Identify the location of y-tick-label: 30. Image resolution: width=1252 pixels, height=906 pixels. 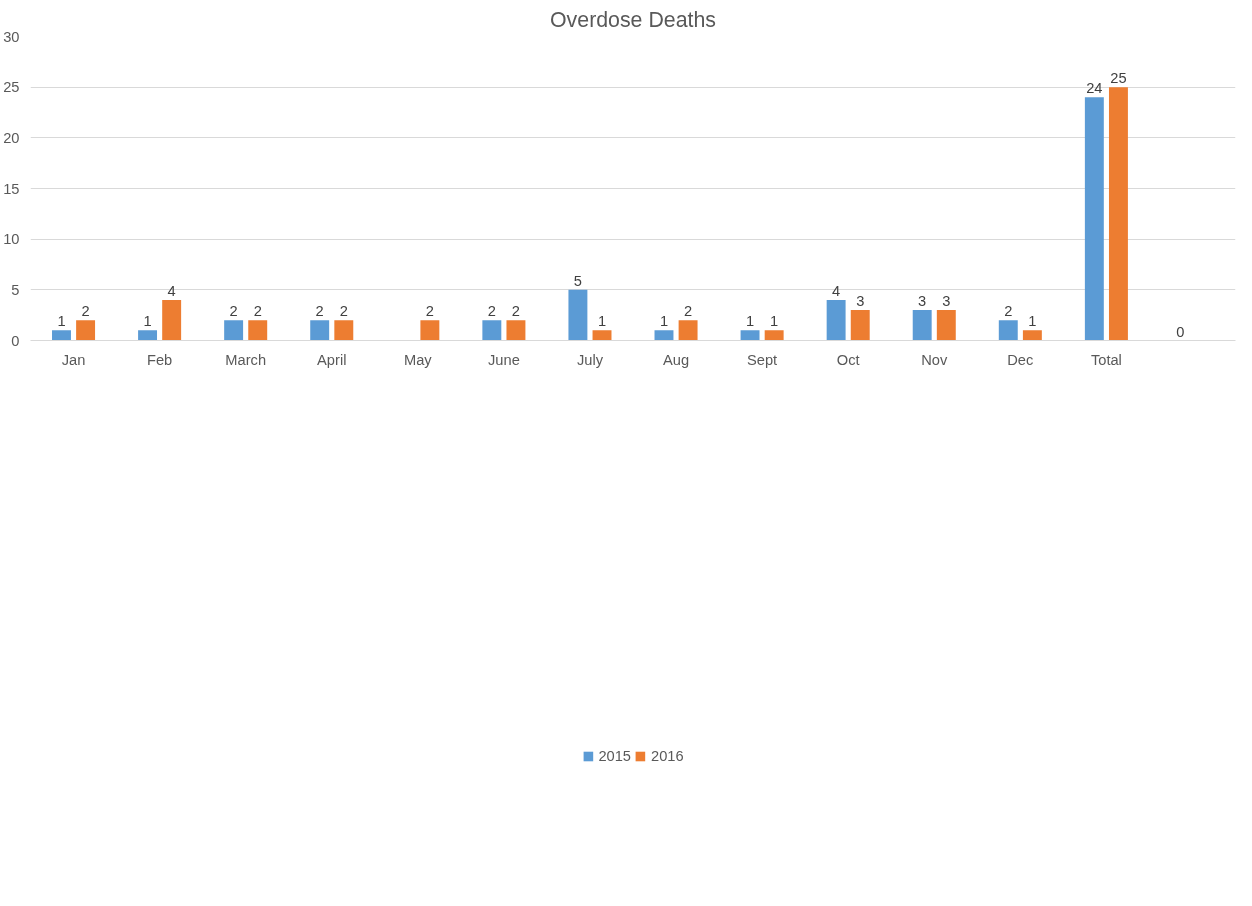
(11, 36).